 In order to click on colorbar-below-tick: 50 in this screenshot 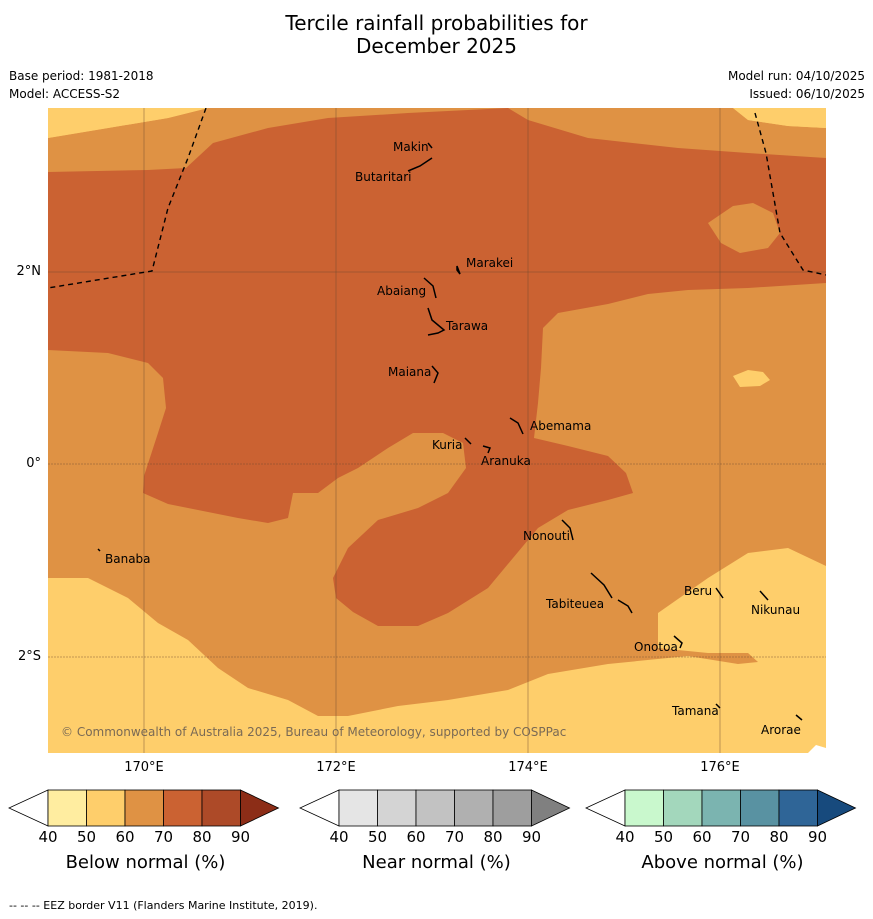, I will do `click(86, 837)`.